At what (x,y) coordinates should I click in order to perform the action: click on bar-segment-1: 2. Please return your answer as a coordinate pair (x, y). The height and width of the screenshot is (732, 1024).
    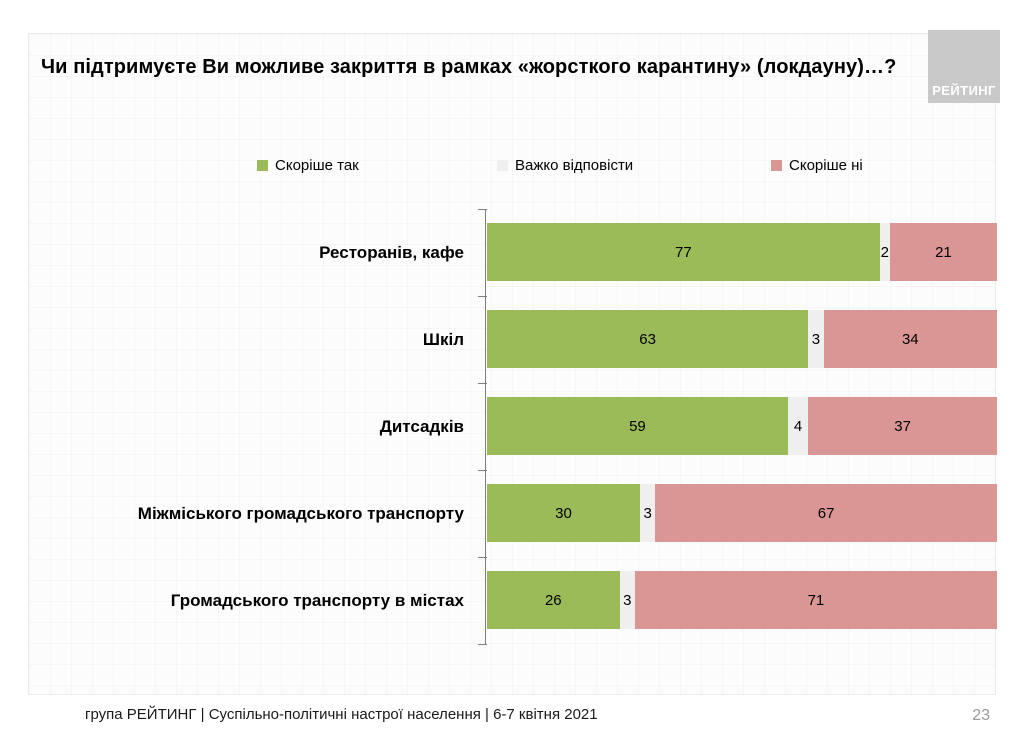
    Looking at the image, I should click on (884, 252).